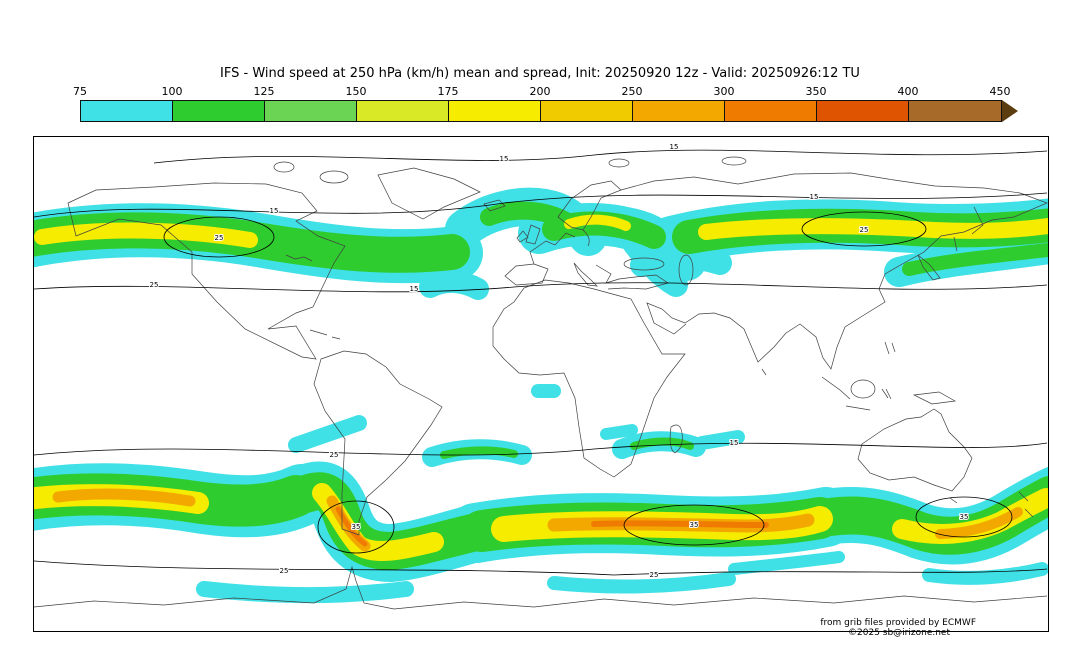 Image resolution: width=1080 pixels, height=658 pixels. Describe the element at coordinates (724, 91) in the screenshot. I see `colorbar-tick: 300` at that location.